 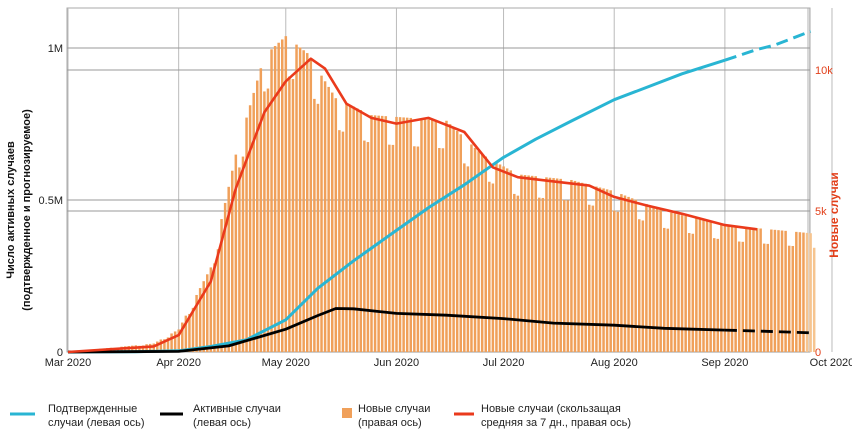 I want to click on line-confirmed-forecast, so click(x=768, y=45).